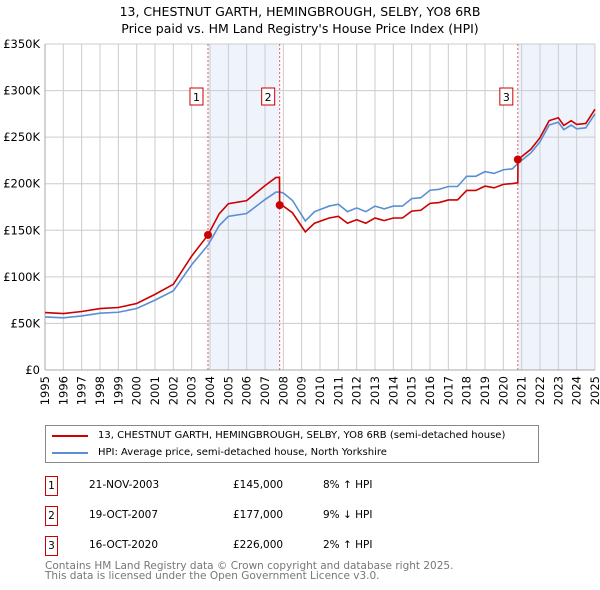 This screenshot has width=600, height=590. What do you see at coordinates (265, 390) in the screenshot?
I see `x-tick-label: 2007` at bounding box center [265, 390].